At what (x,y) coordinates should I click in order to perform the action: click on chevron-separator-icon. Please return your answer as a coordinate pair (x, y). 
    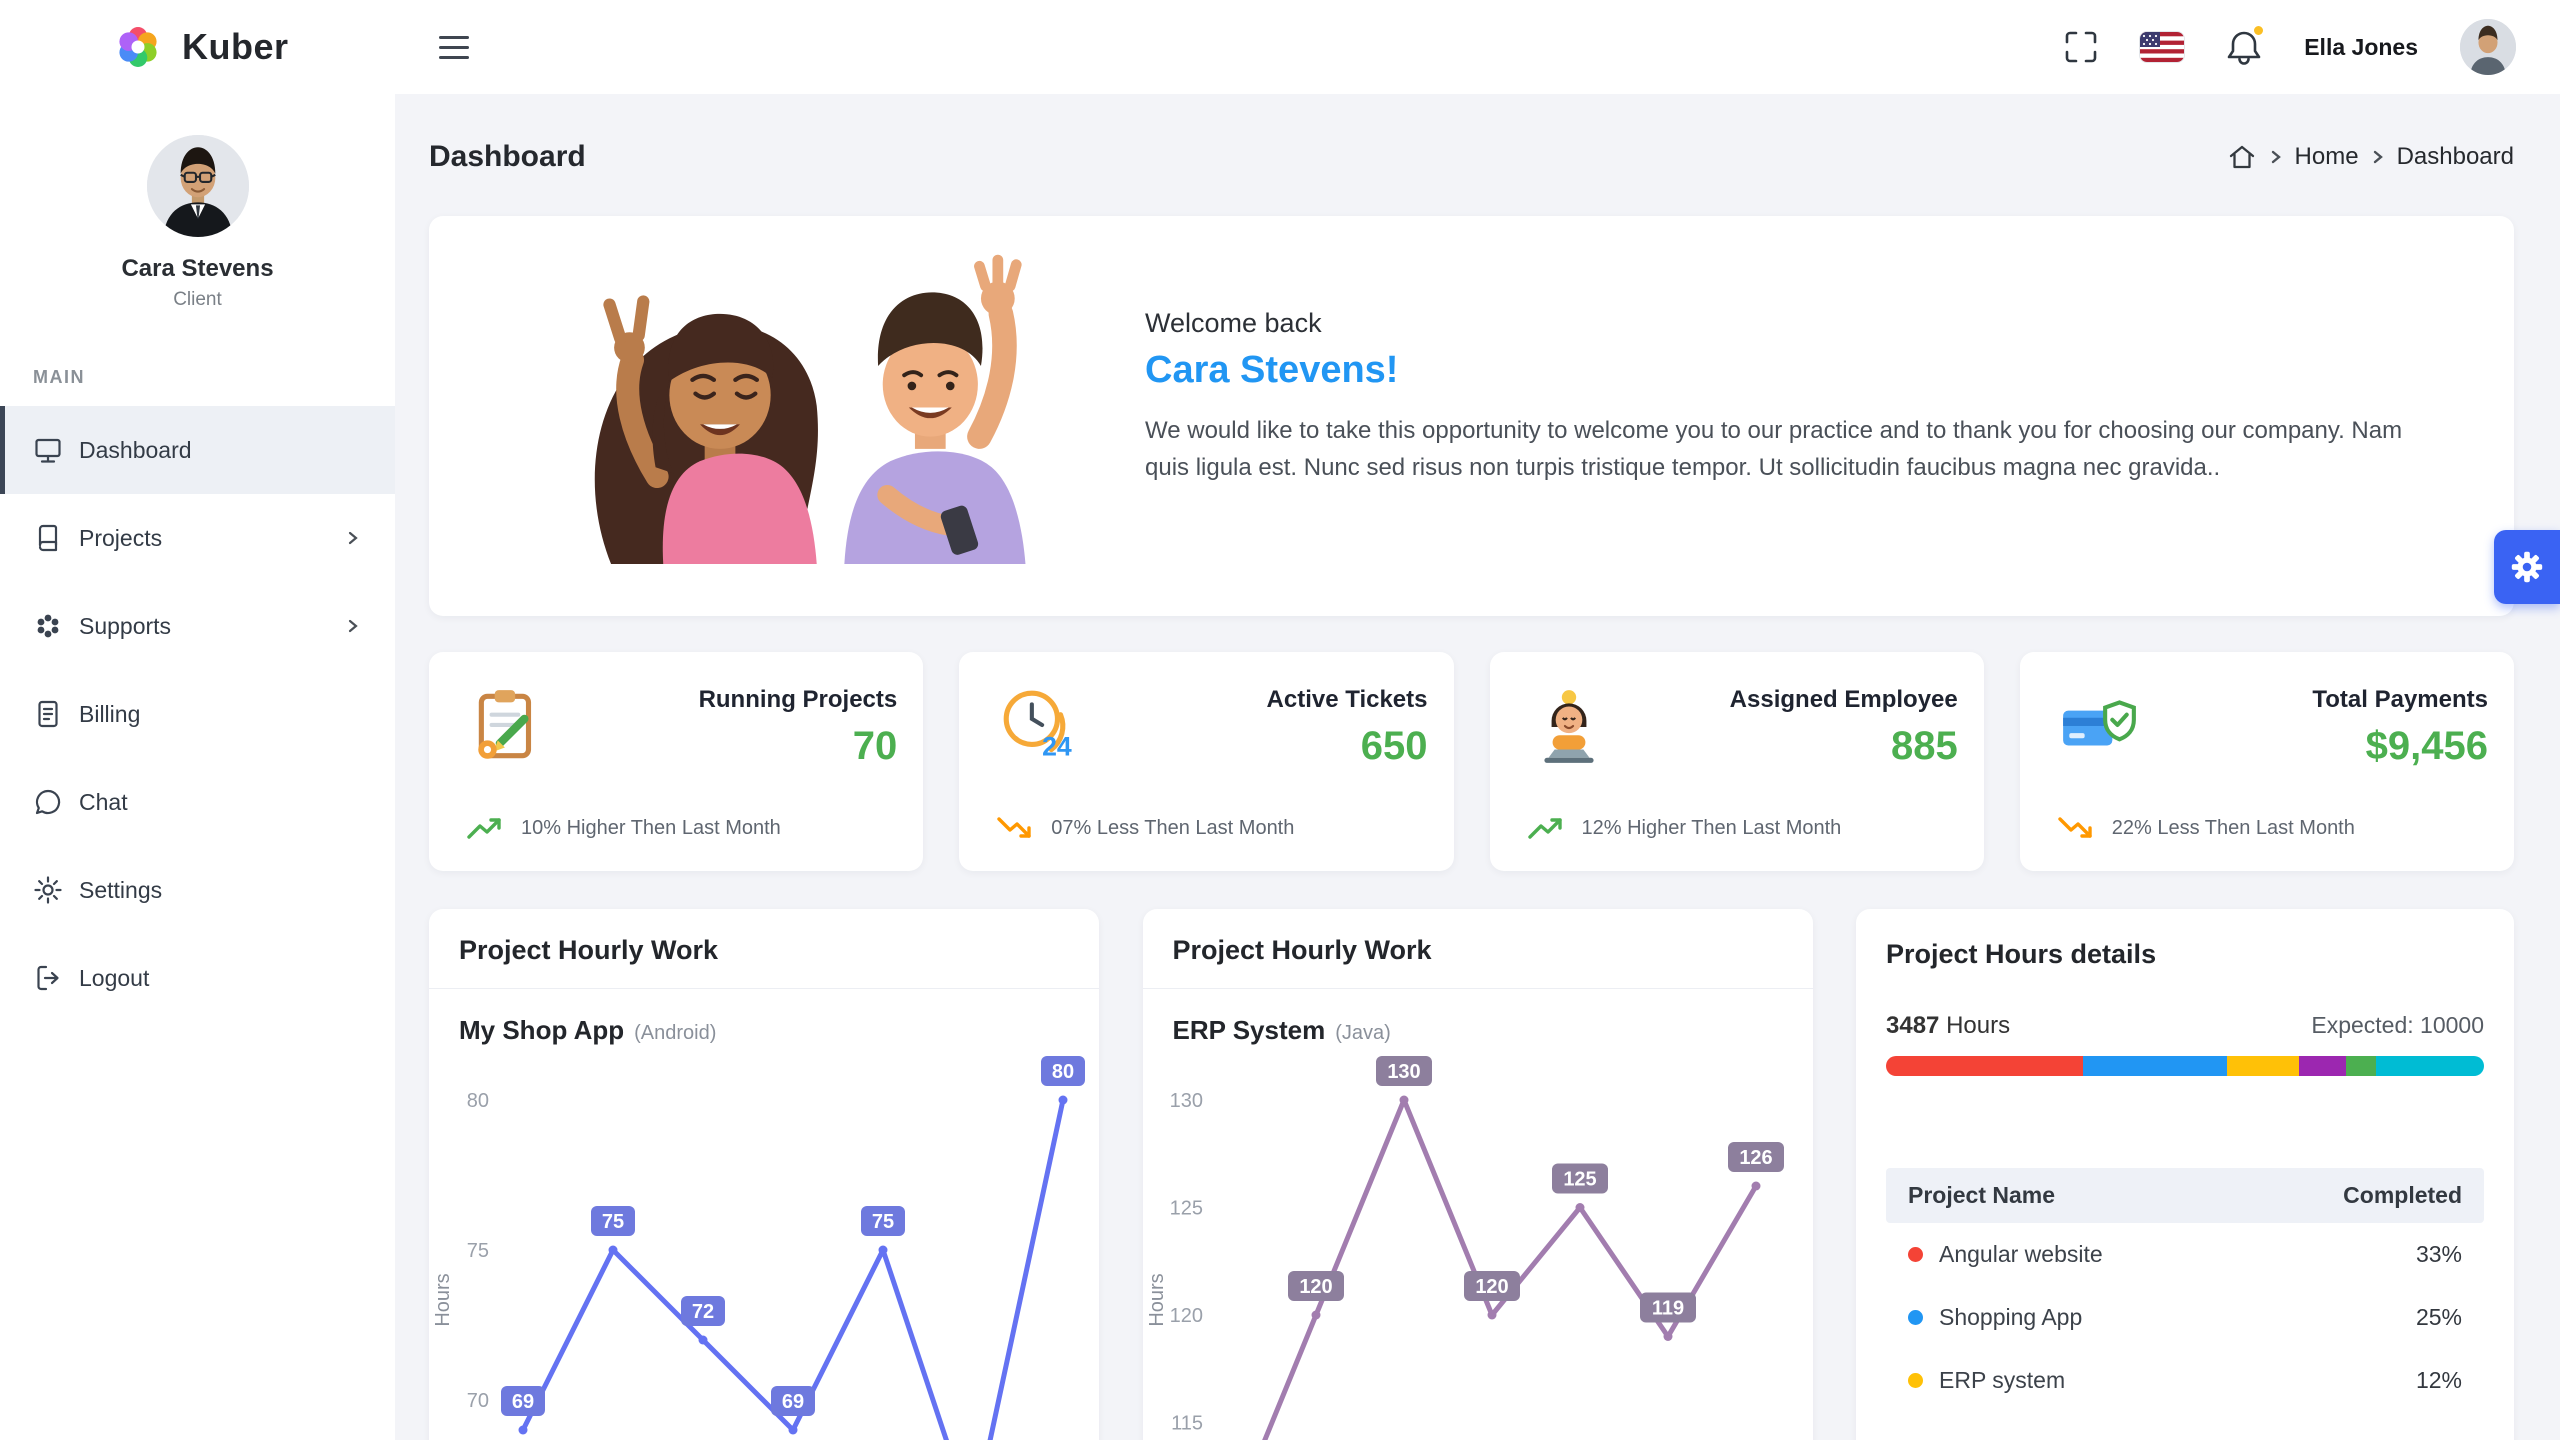
    Looking at the image, I should click on (2378, 157).